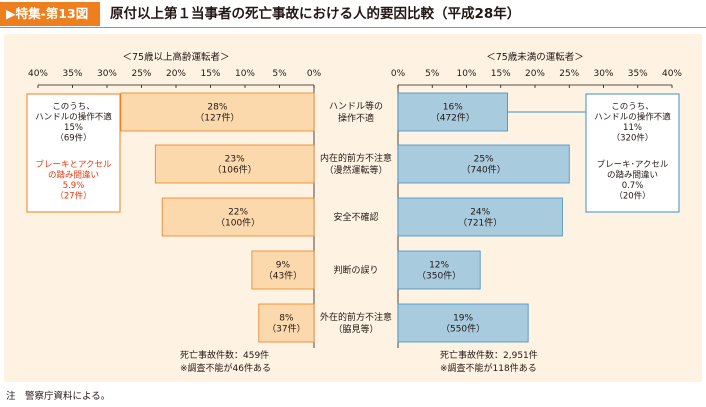 This screenshot has height=407, width=706. I want to click on left-chart-title: ＜75歳以上高齢運転者＞, so click(175, 57).